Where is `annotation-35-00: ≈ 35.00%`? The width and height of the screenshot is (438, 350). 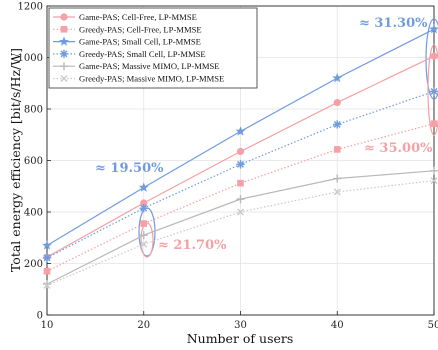 annotation-35-00: ≈ 35.00% is located at coordinates (398, 148).